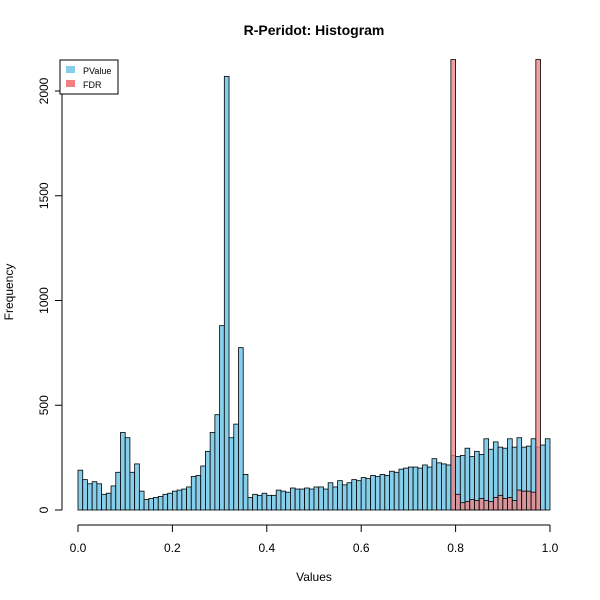  I want to click on x-axis: 0.0 0.2 0.4 0.6 0.8 1.0, so click(314, 539).